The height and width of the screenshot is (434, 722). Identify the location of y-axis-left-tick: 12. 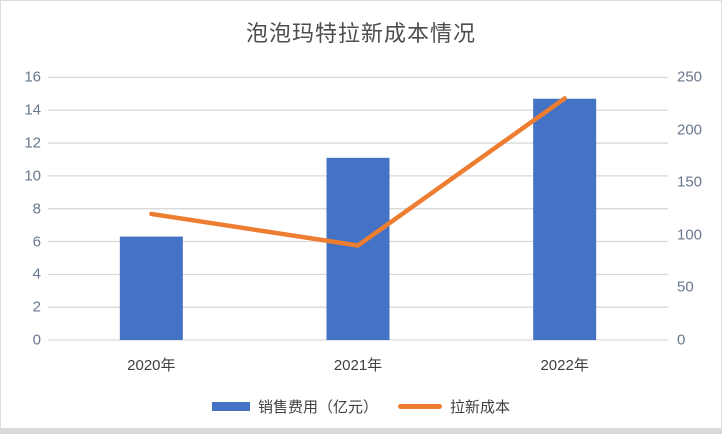
(32, 143).